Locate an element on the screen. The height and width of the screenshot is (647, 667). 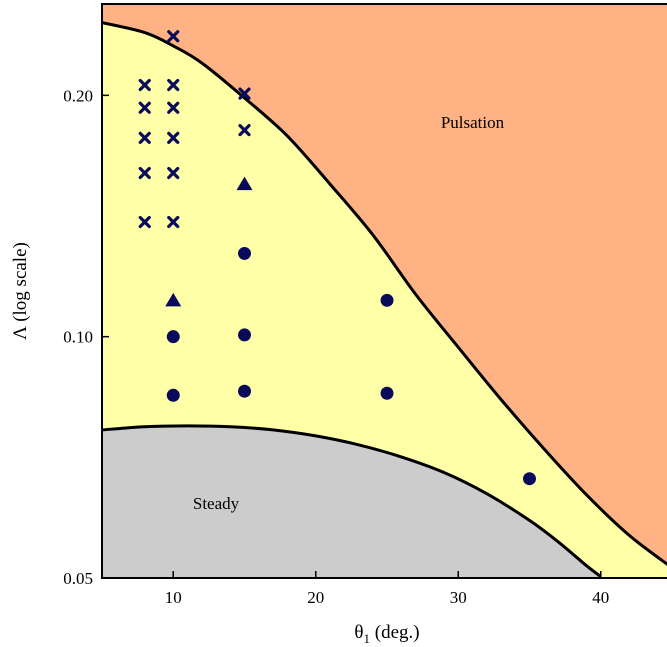
pulsation-label: Pulsation is located at coordinates (473, 122).